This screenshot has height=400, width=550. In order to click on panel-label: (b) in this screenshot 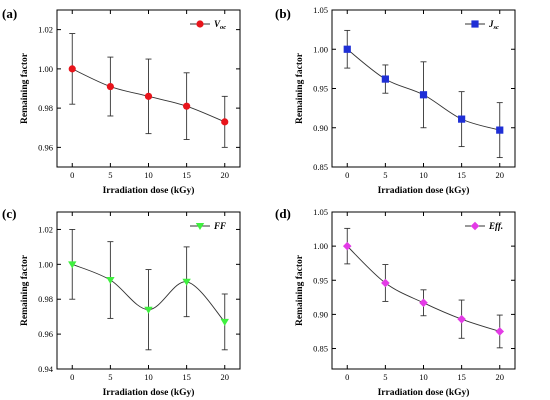, I will do `click(283, 13)`.